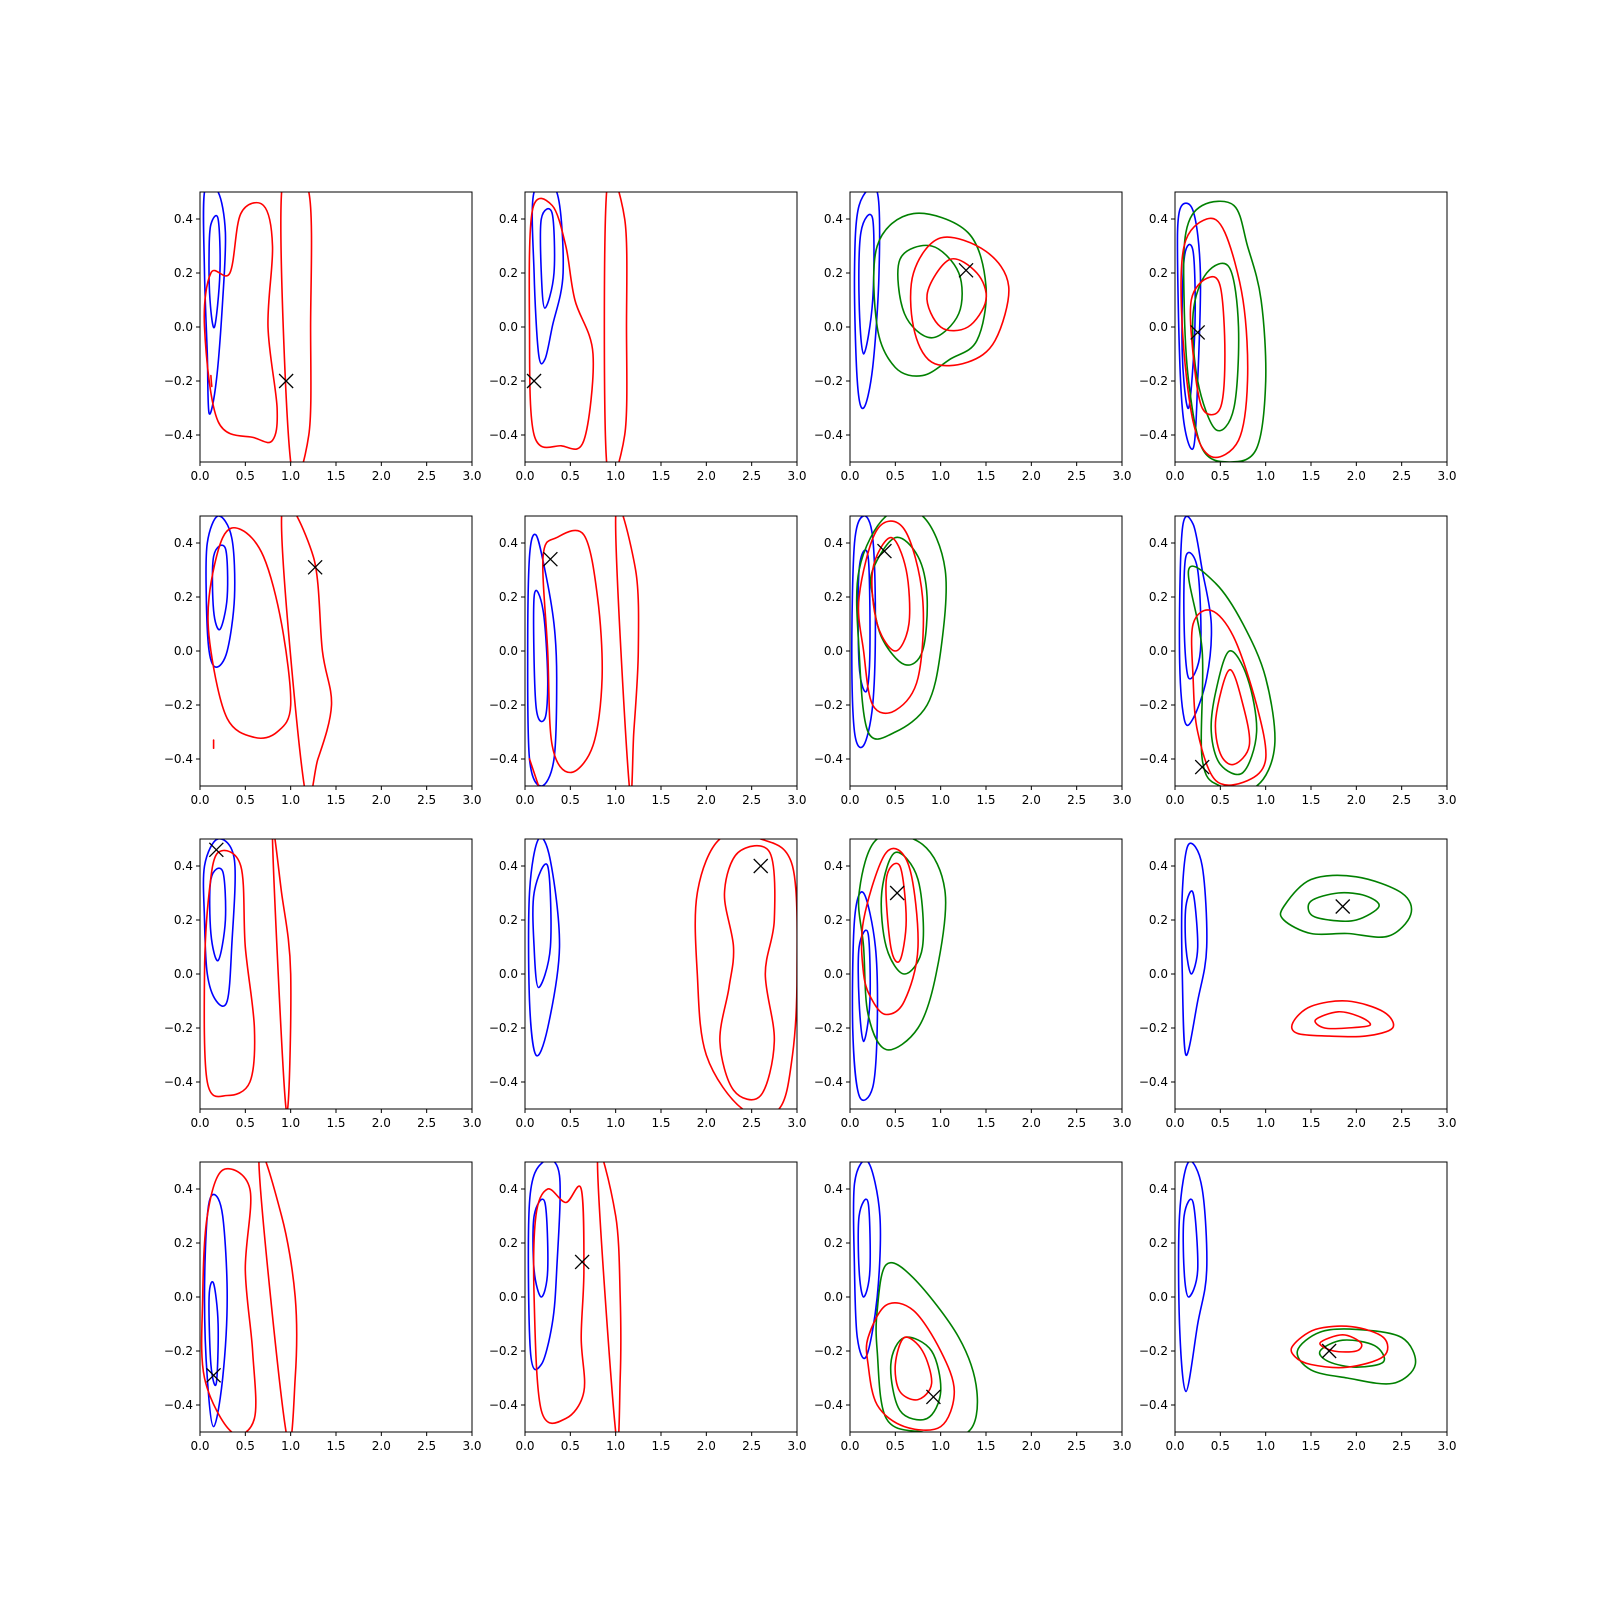 This screenshot has width=1600, height=1605. What do you see at coordinates (648, 661) in the screenshot?
I see `panel-r2c2: 0.0 0.5 1.0 1.5 2.0 2.5 3.0 −0.4 −0.2 0.0 0.2 0.4` at bounding box center [648, 661].